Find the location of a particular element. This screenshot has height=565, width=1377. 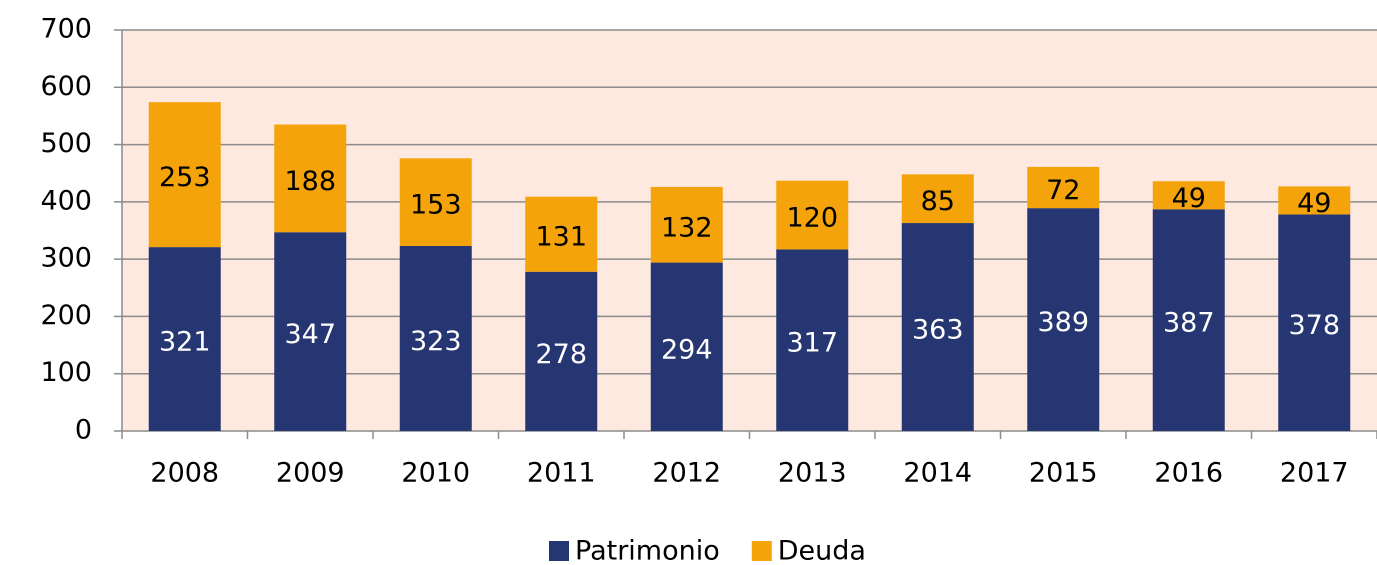

data-label: 321 is located at coordinates (185, 342).